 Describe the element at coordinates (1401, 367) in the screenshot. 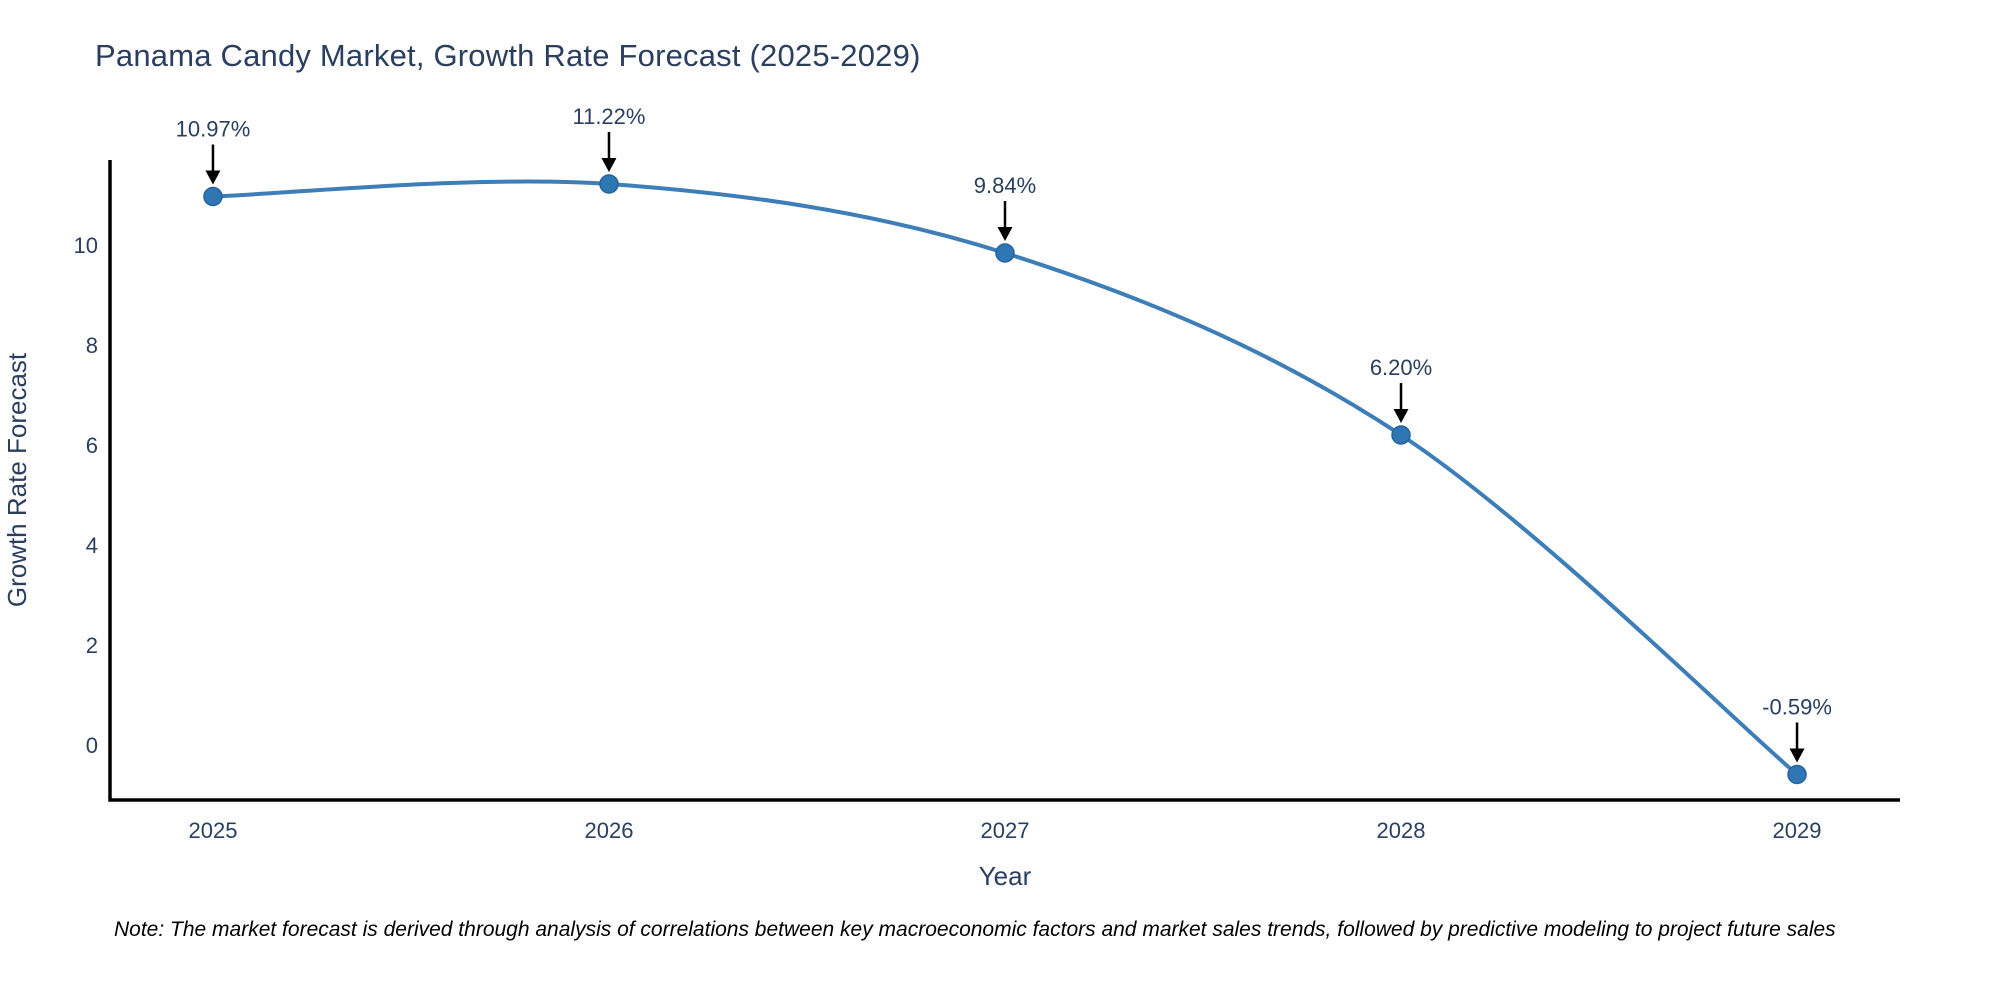

I see `data-point-label: 6.20%` at that location.